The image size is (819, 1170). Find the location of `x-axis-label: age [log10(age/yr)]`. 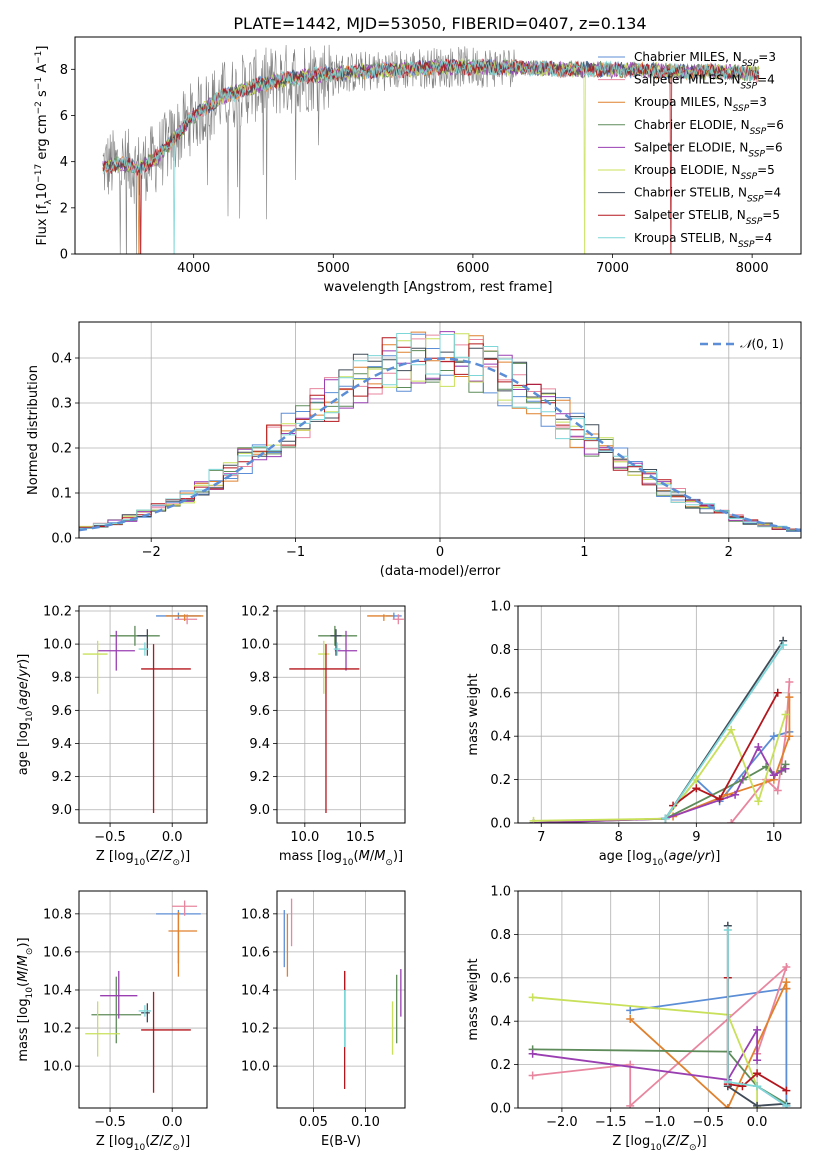

x-axis-label: age [log10(age/yr)] is located at coordinates (660, 858).